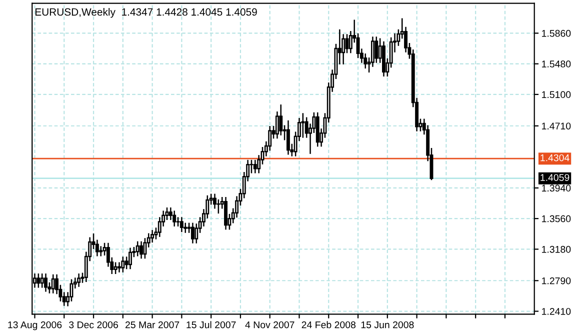 This screenshot has height=336, width=584. I want to click on y-tick-label: 1.4710, so click(556, 126).